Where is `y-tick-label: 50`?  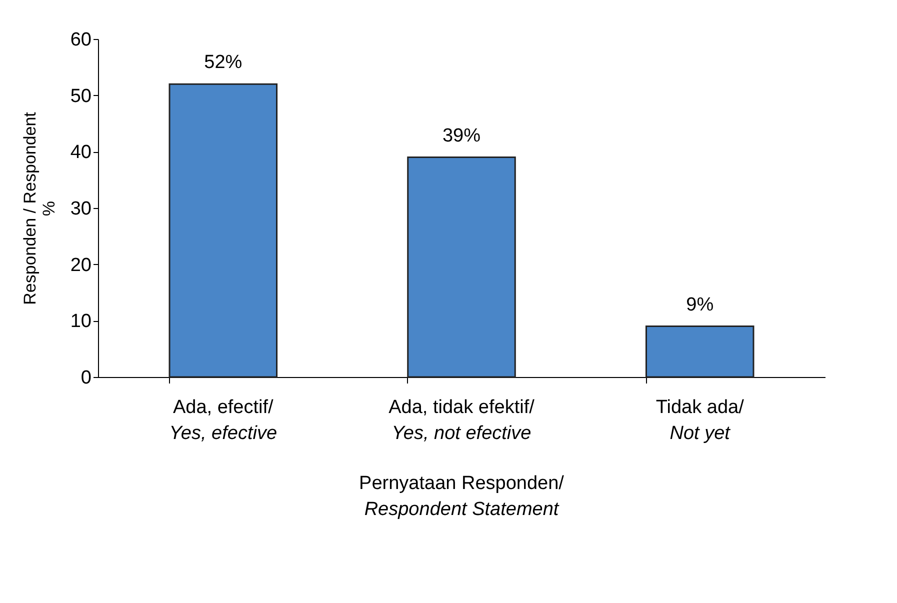
y-tick-label: 50 is located at coordinates (81, 96).